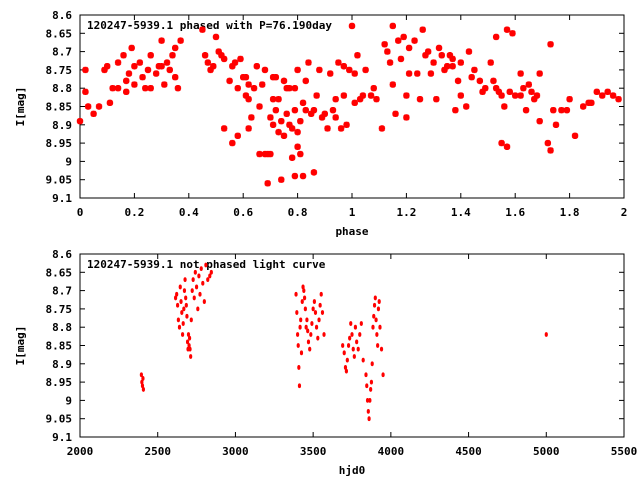 This screenshot has height=480, width=640. What do you see at coordinates (62, 291) in the screenshot?
I see `y-tick-label: 8.7` at bounding box center [62, 291].